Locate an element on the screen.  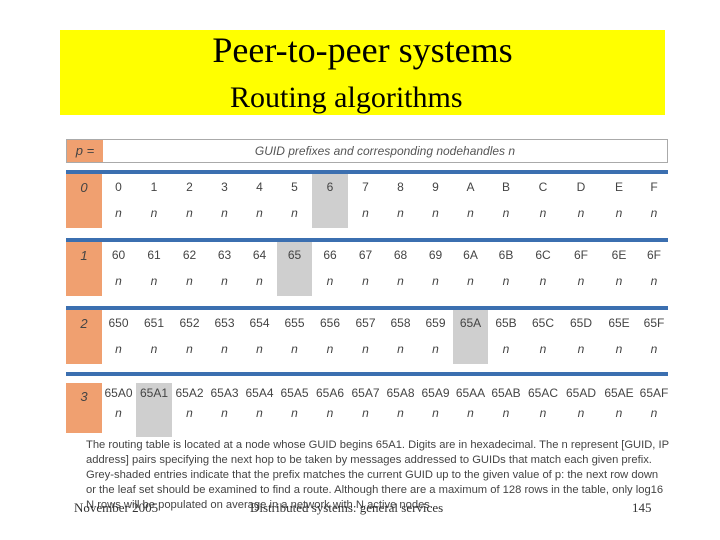
routing-entry: 65AC n is located at coordinates (543, 410).